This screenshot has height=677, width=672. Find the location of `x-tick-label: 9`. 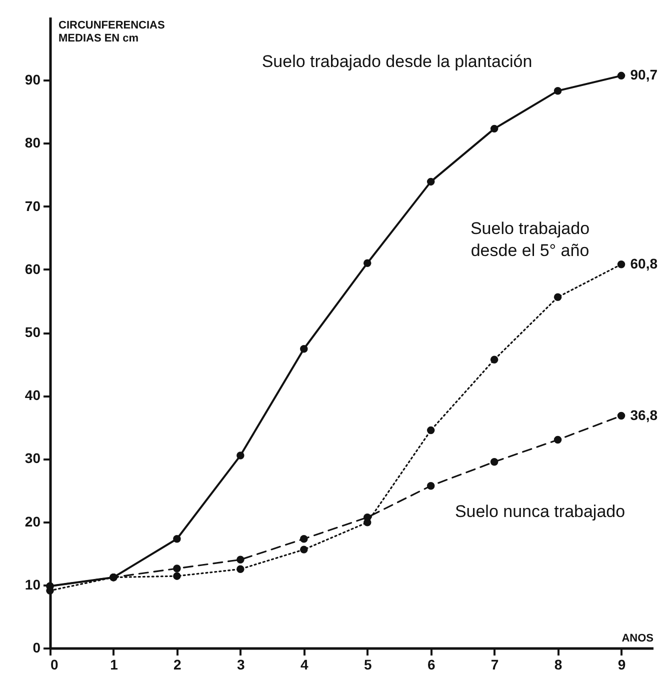

x-tick-label: 9 is located at coordinates (622, 664).